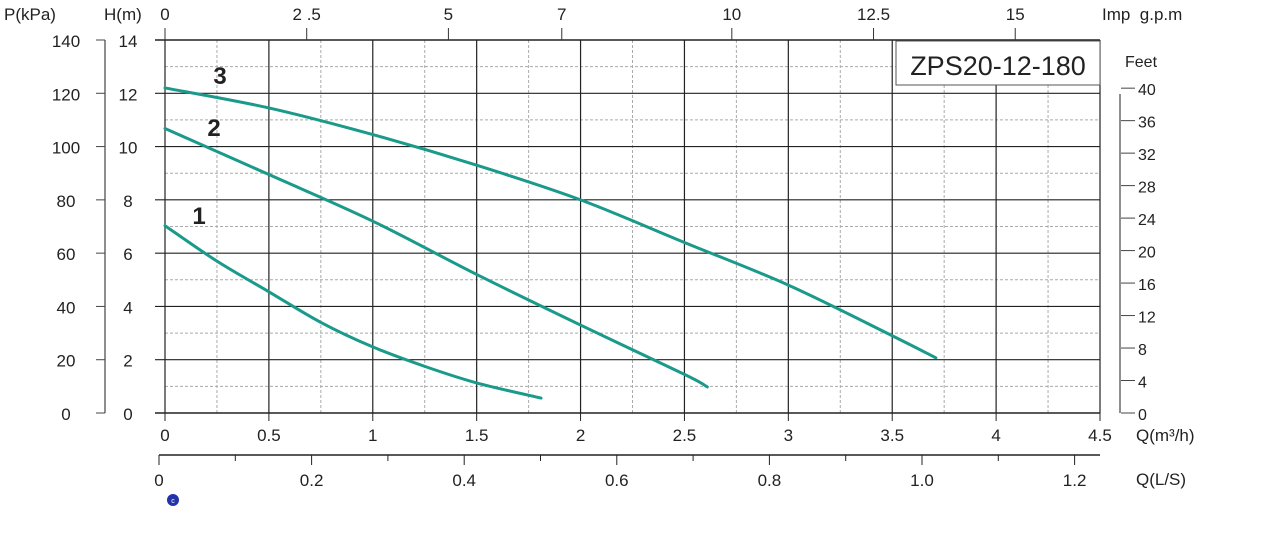 The width and height of the screenshot is (1280, 558). I want to click on pressure-tick-label: 0, so click(65, 414).